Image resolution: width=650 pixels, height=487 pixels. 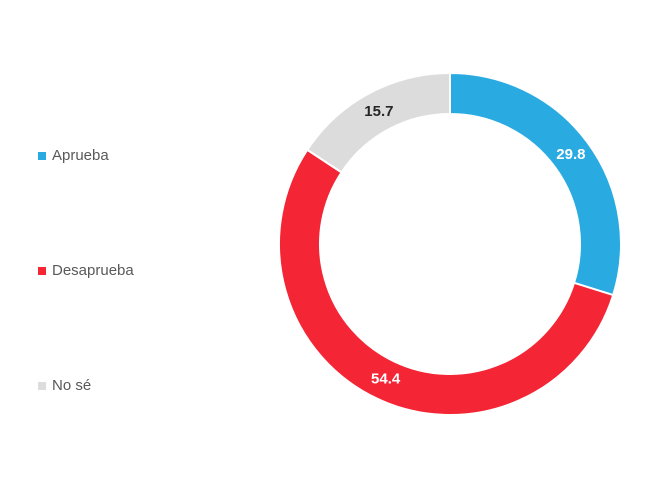 What do you see at coordinates (378, 111) in the screenshot?
I see `value-label: 15.7` at bounding box center [378, 111].